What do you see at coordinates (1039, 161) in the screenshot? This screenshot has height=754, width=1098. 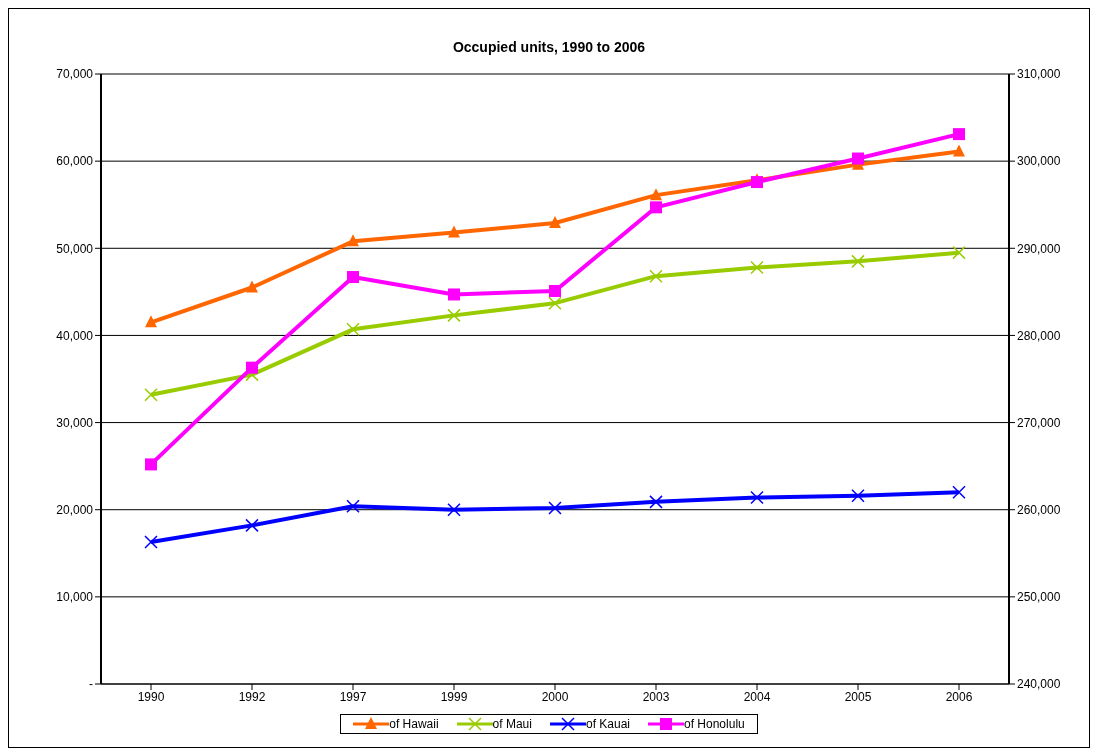 I see `y2-tick-label: 300,000` at bounding box center [1039, 161].